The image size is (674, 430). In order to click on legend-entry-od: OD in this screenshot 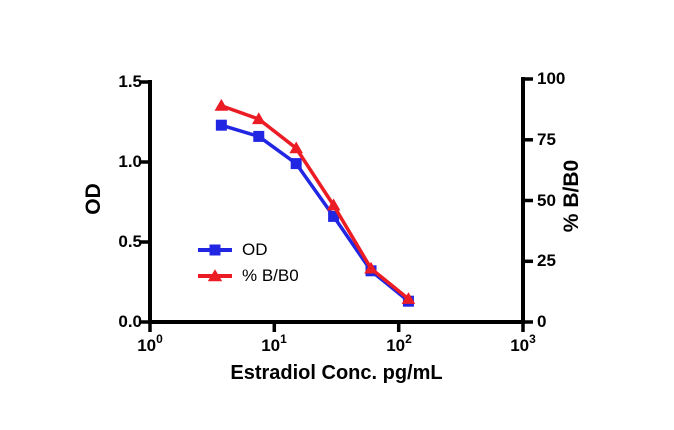, I will do `click(232, 250)`.